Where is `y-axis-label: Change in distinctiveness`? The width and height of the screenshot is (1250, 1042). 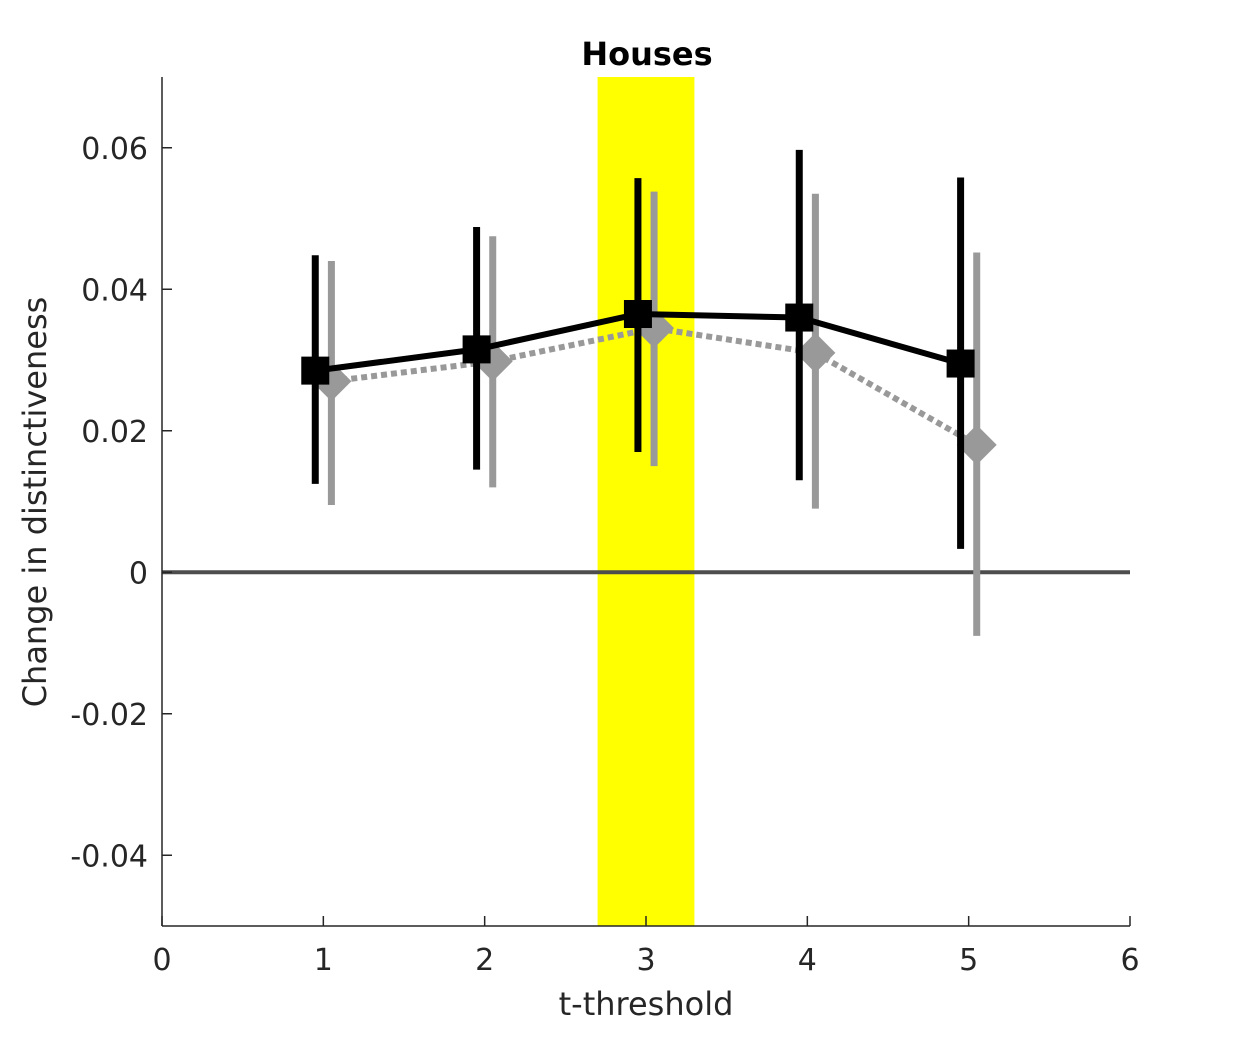
y-axis-label: Change in distinctiveness is located at coordinates (35, 502).